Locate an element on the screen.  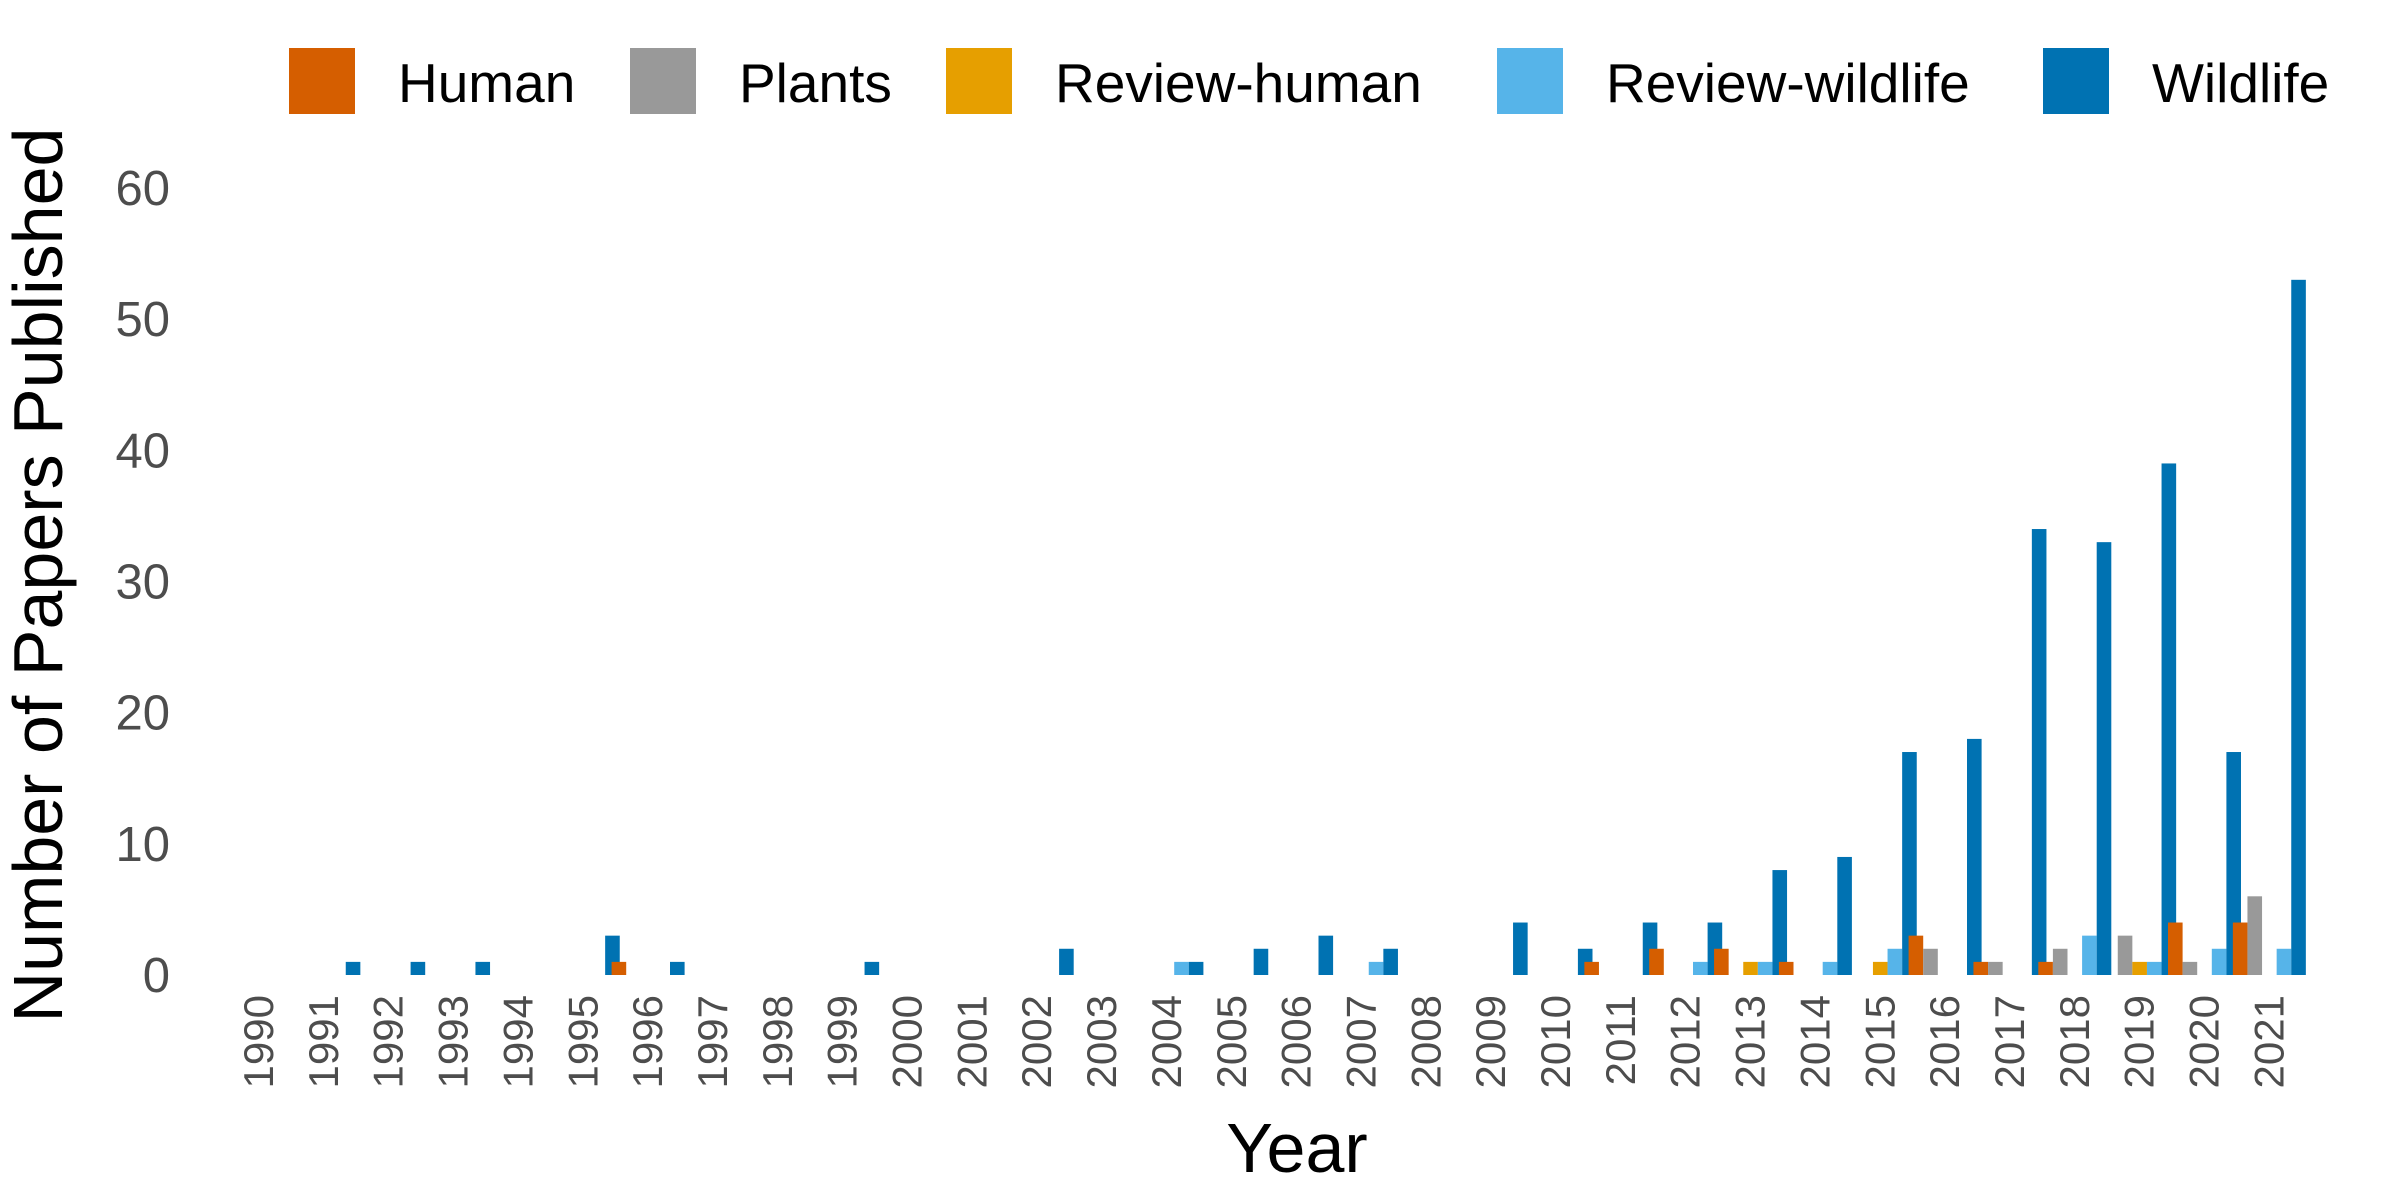
bar-wildlife-2002 is located at coordinates (1066, 961).